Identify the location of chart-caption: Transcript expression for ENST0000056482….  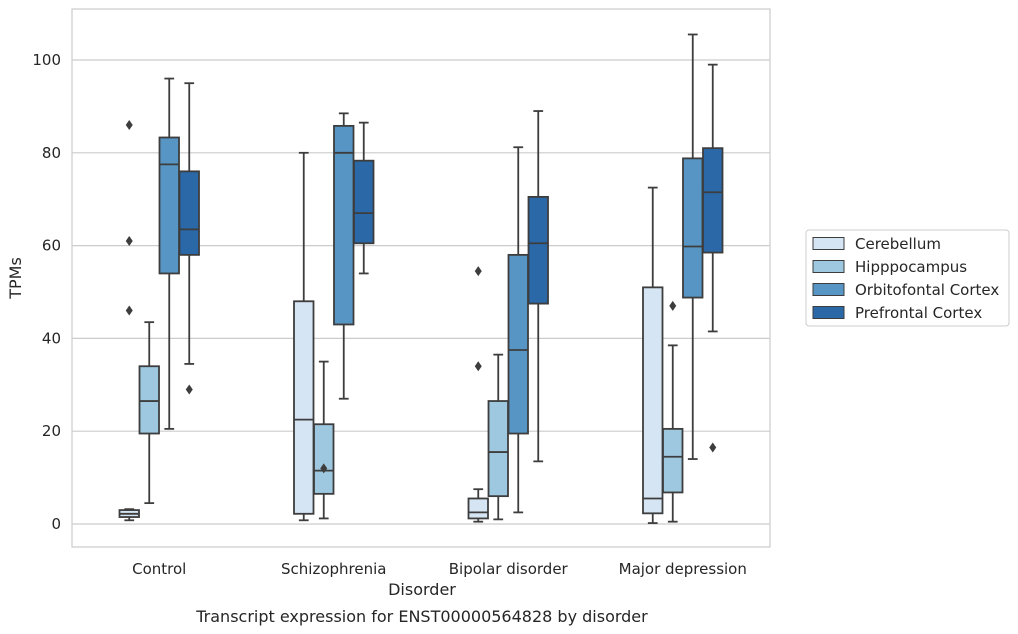
(421, 616).